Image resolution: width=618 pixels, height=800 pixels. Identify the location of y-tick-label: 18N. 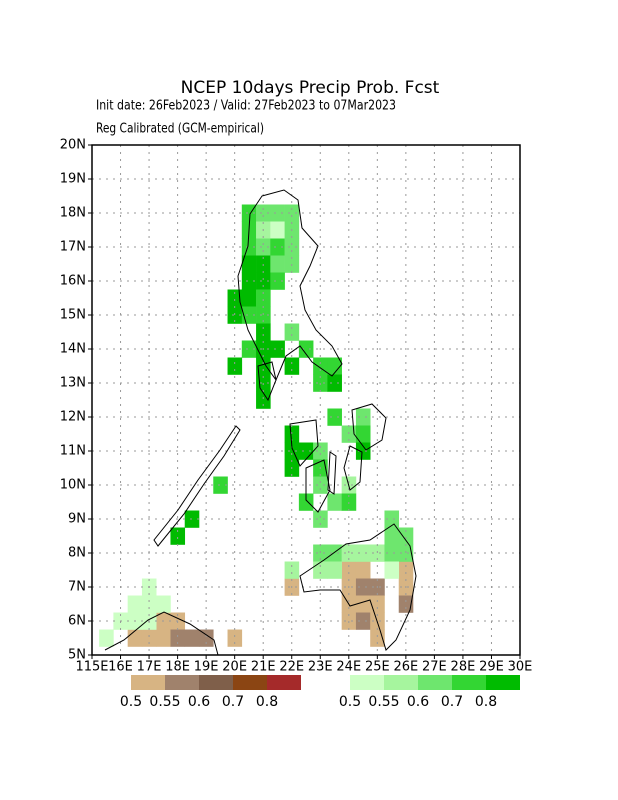
(73, 213).